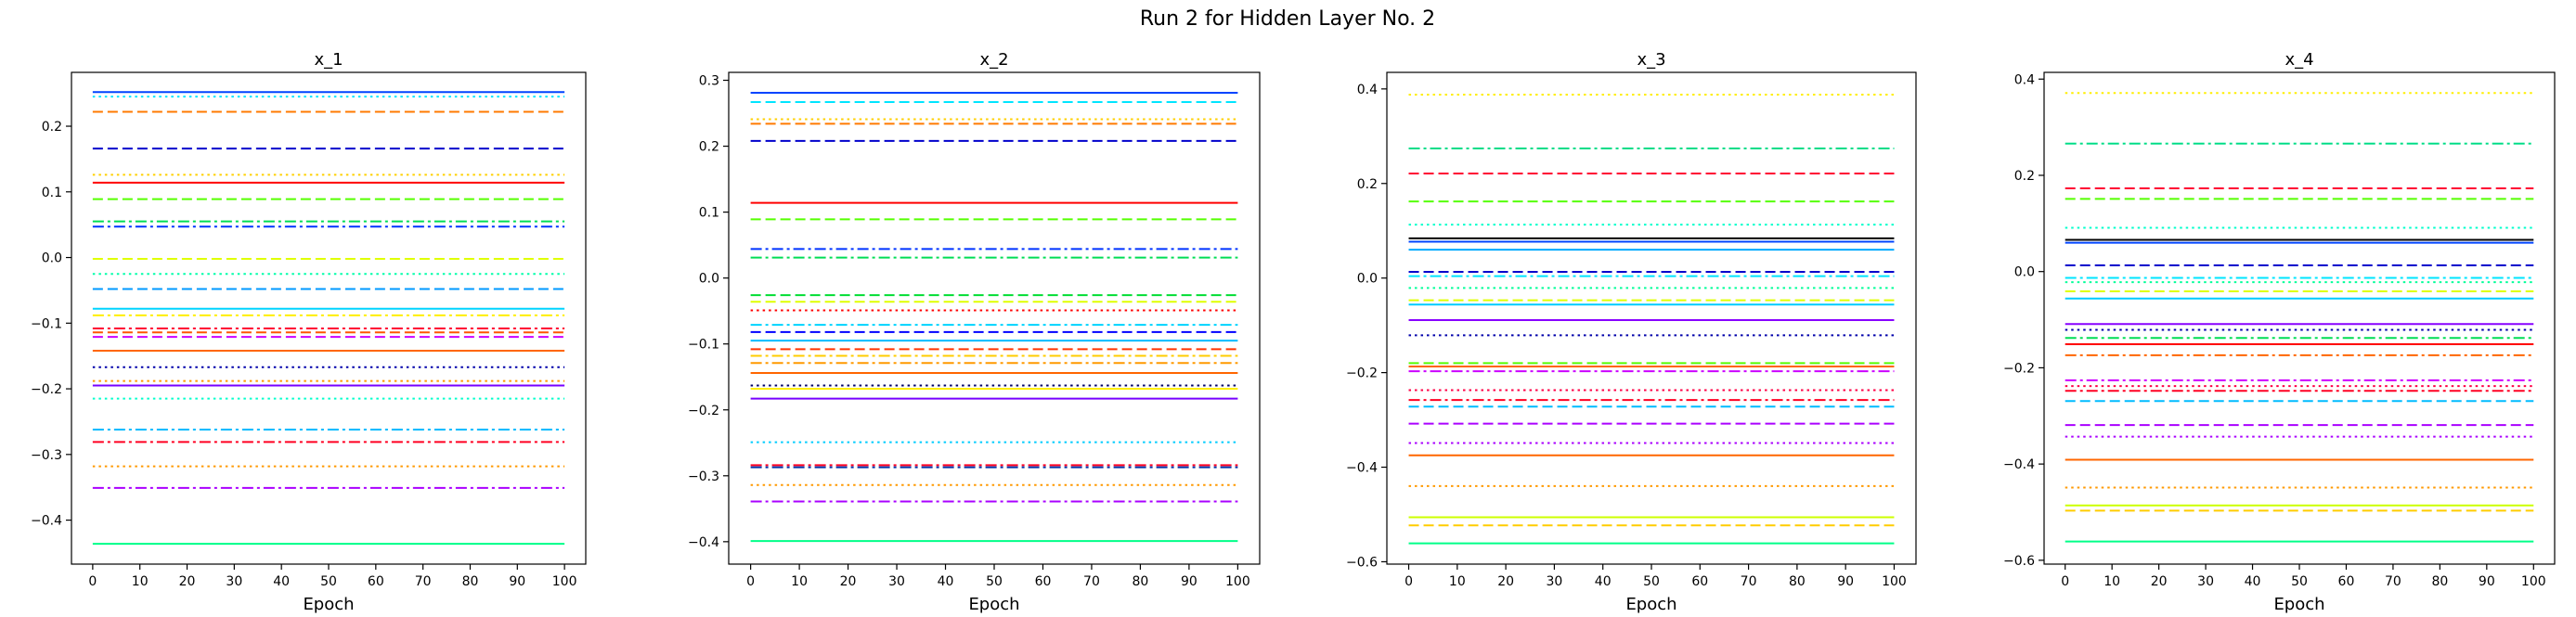 The image size is (2576, 617). I want to click on y-tick-label: 0.3, so click(709, 81).